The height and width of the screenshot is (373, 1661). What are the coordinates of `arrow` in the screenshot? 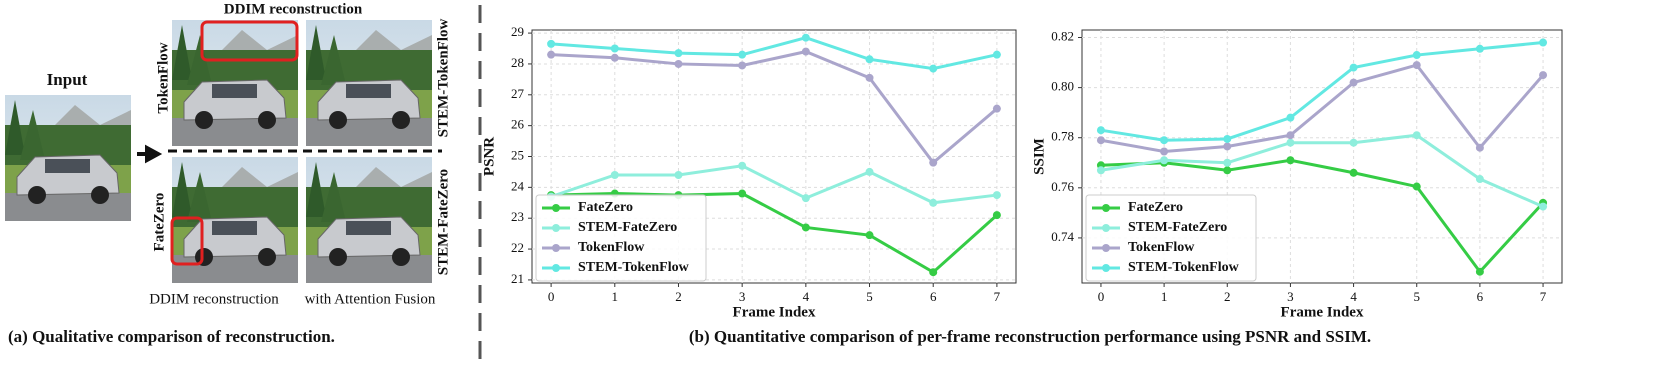 It's located at (150, 154).